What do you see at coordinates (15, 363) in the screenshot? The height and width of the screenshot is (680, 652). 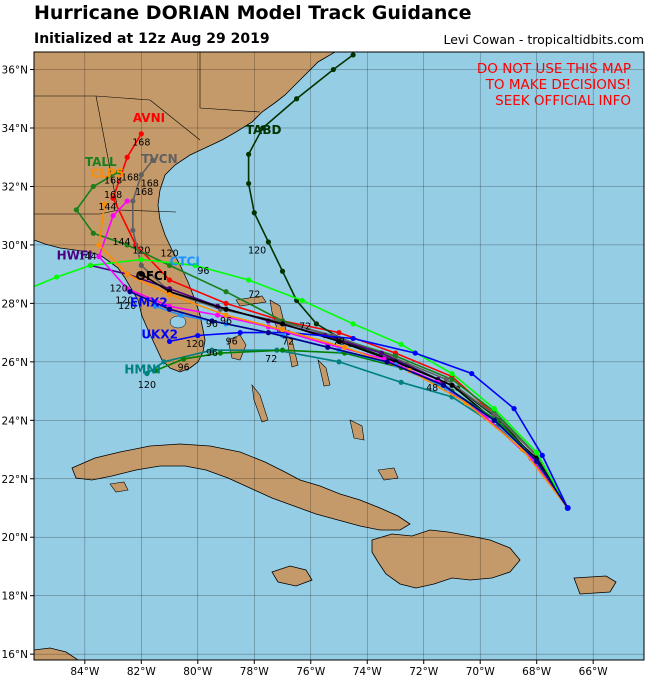 I see `lat-tick-label: 26°N` at bounding box center [15, 363].